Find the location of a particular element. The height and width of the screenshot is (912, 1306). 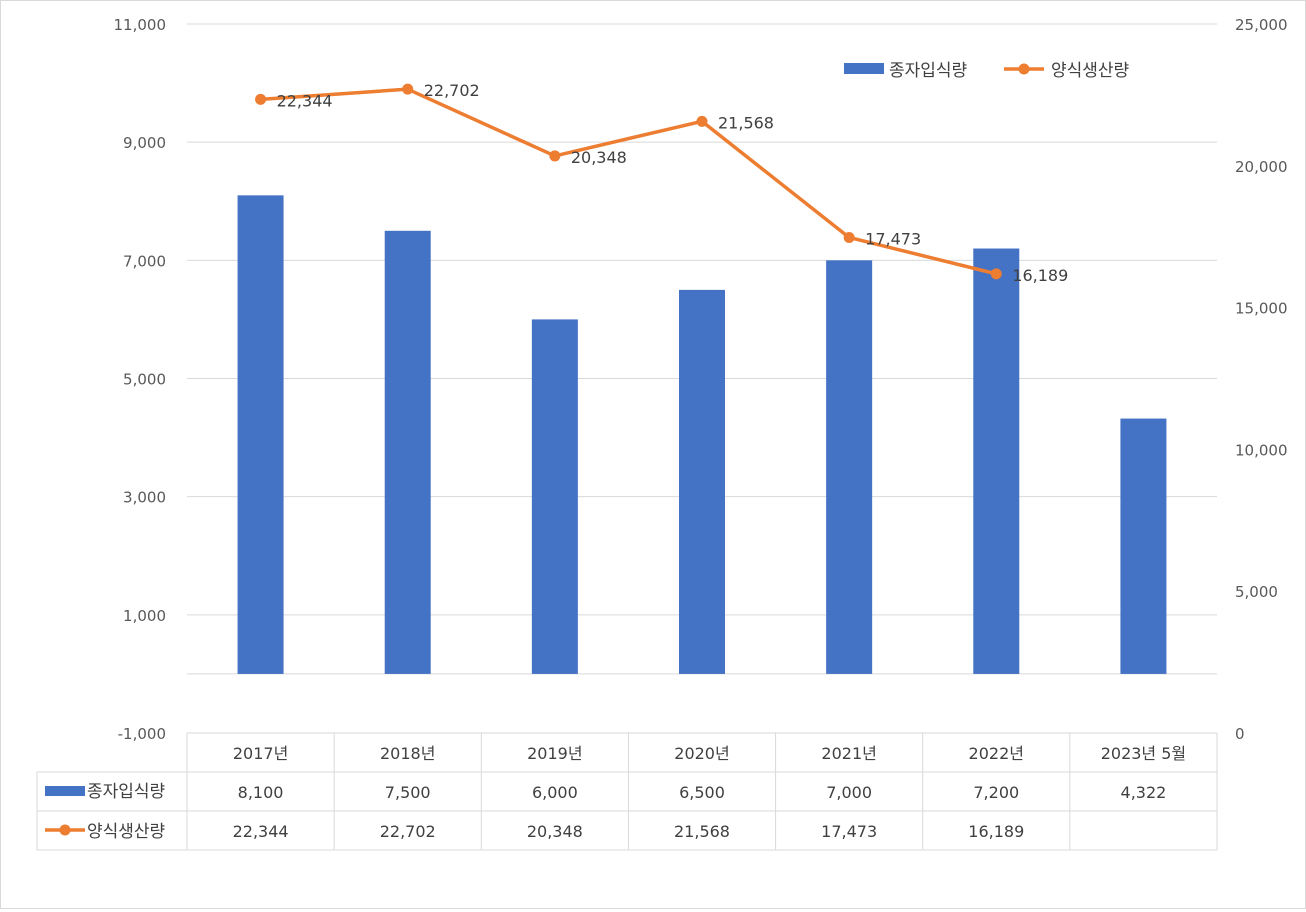

legend: 종자입식량 양식생산량 is located at coordinates (987, 71).